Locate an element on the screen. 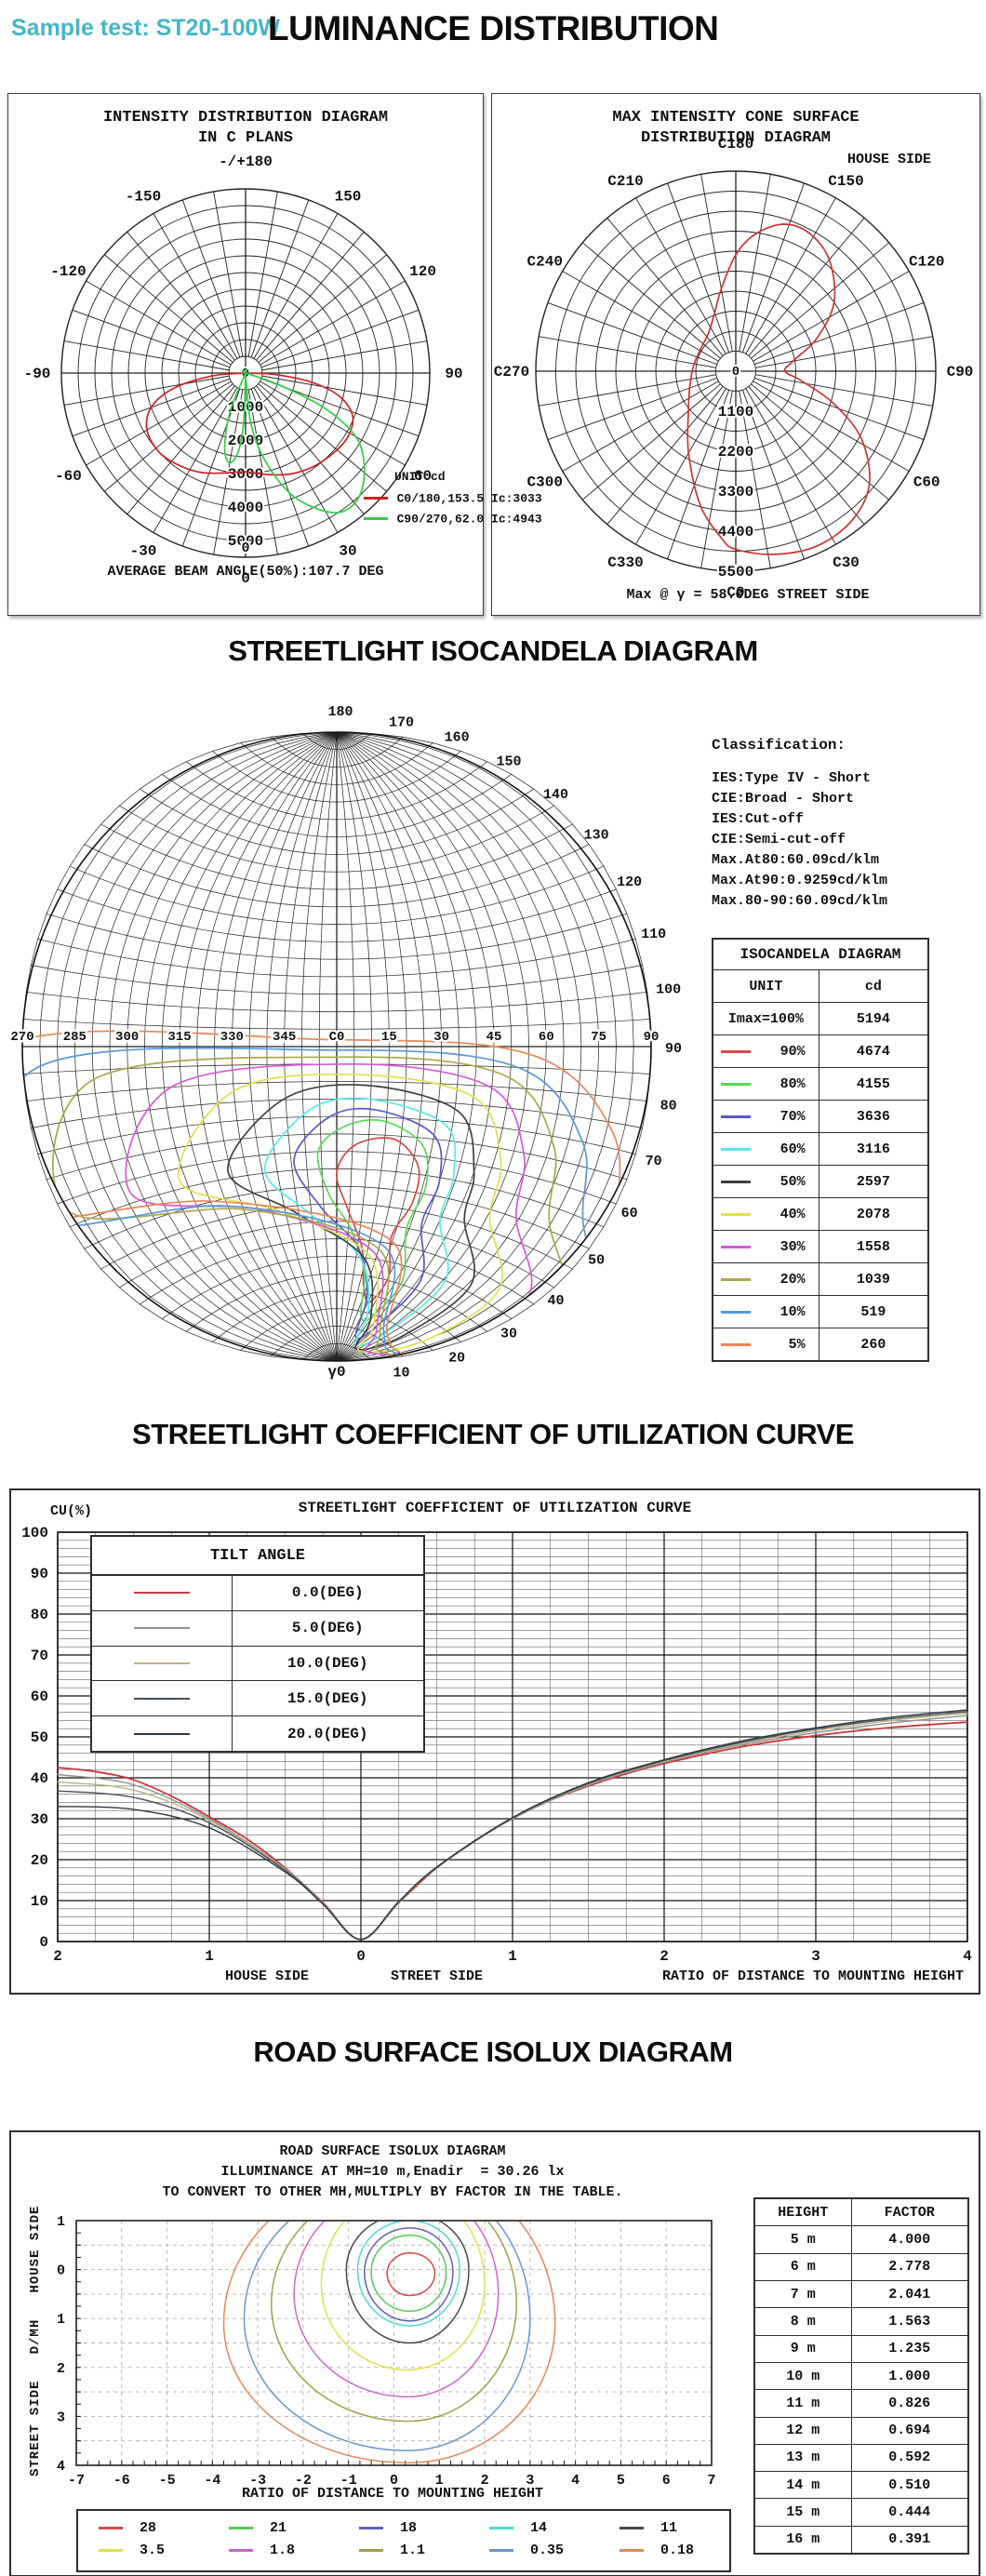 The image size is (986, 2576). svg-text: -7 is located at coordinates (76, 2481).